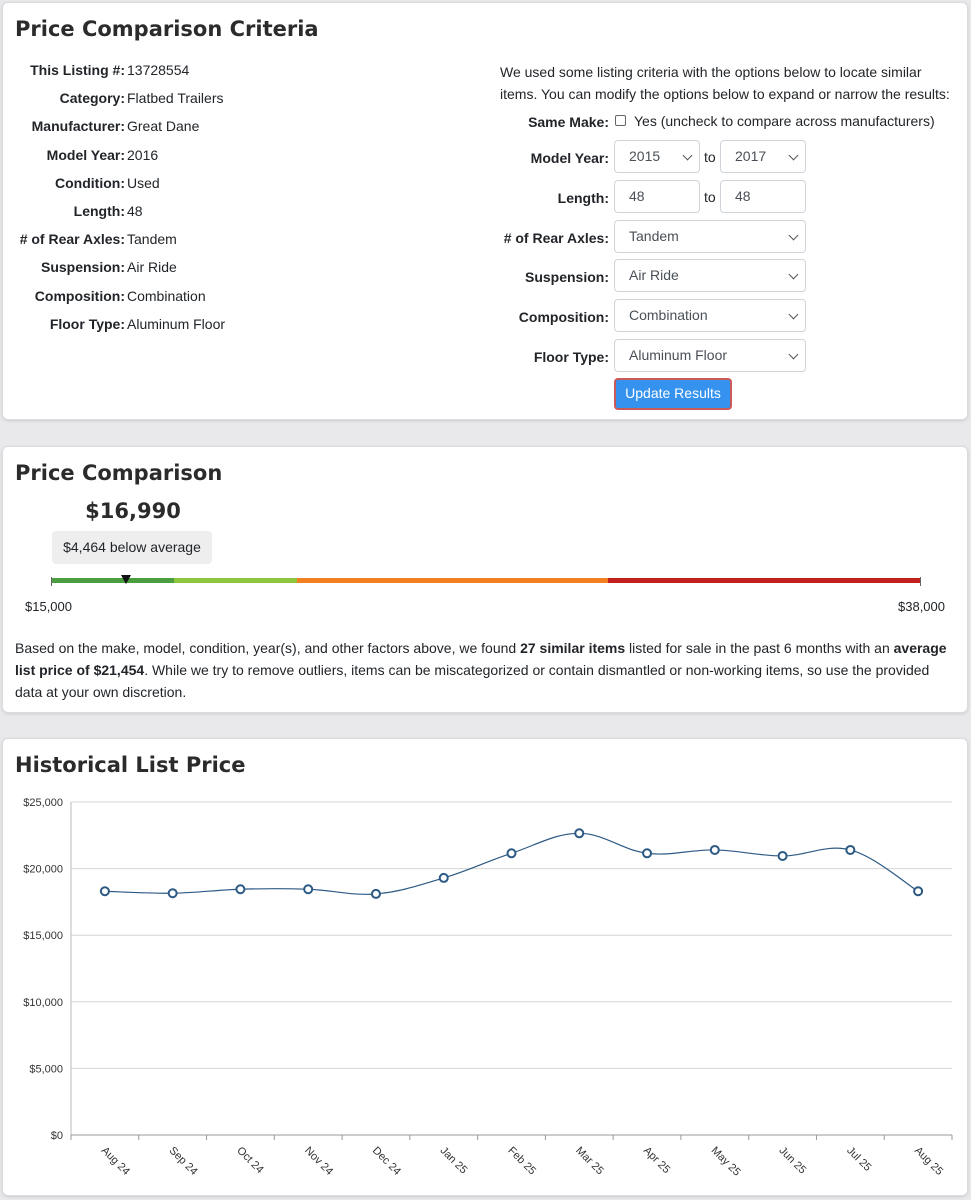 The image size is (971, 1200). What do you see at coordinates (521, 1161) in the screenshot?
I see `x-tick-label: Feb 25` at bounding box center [521, 1161].